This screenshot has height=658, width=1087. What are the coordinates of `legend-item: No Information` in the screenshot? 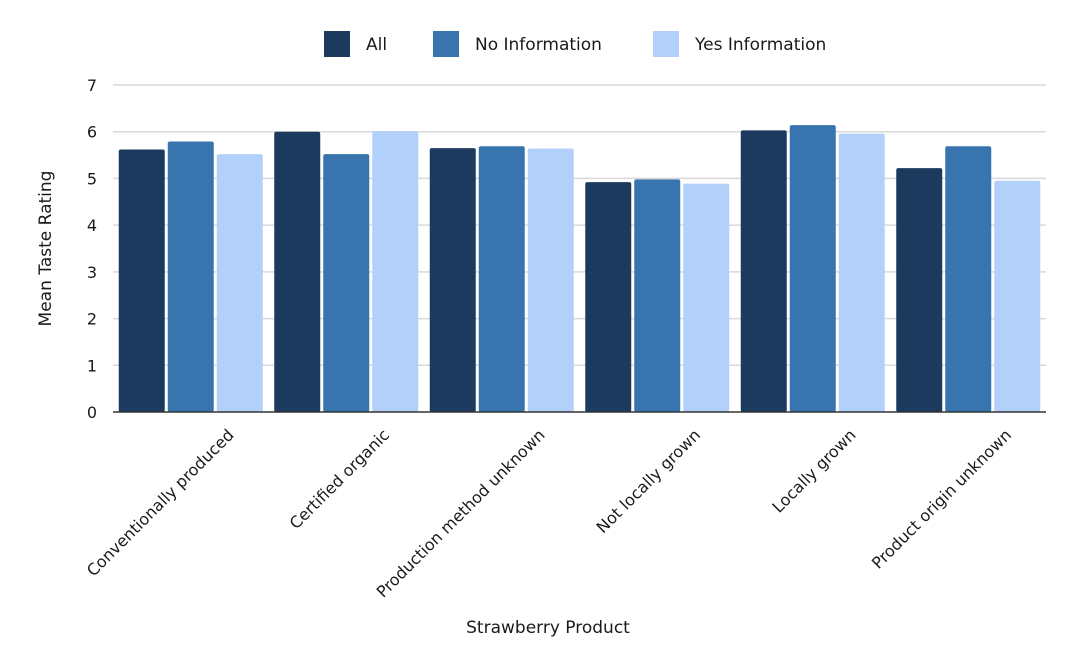 It's located at (517, 44).